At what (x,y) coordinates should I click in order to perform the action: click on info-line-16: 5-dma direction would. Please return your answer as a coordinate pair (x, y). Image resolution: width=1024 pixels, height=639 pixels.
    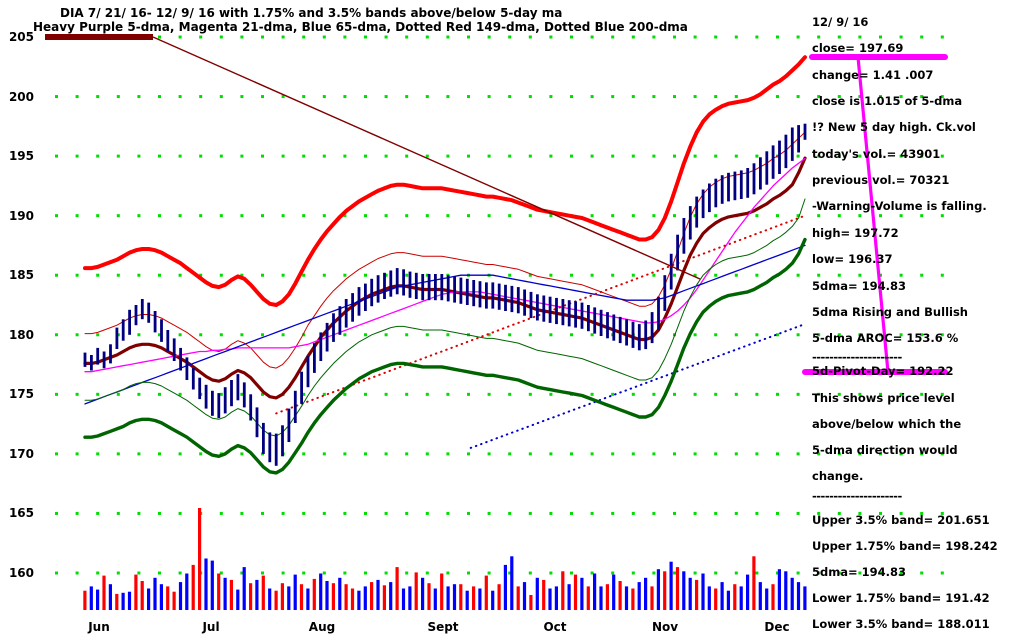
    Looking at the image, I should click on (885, 450).